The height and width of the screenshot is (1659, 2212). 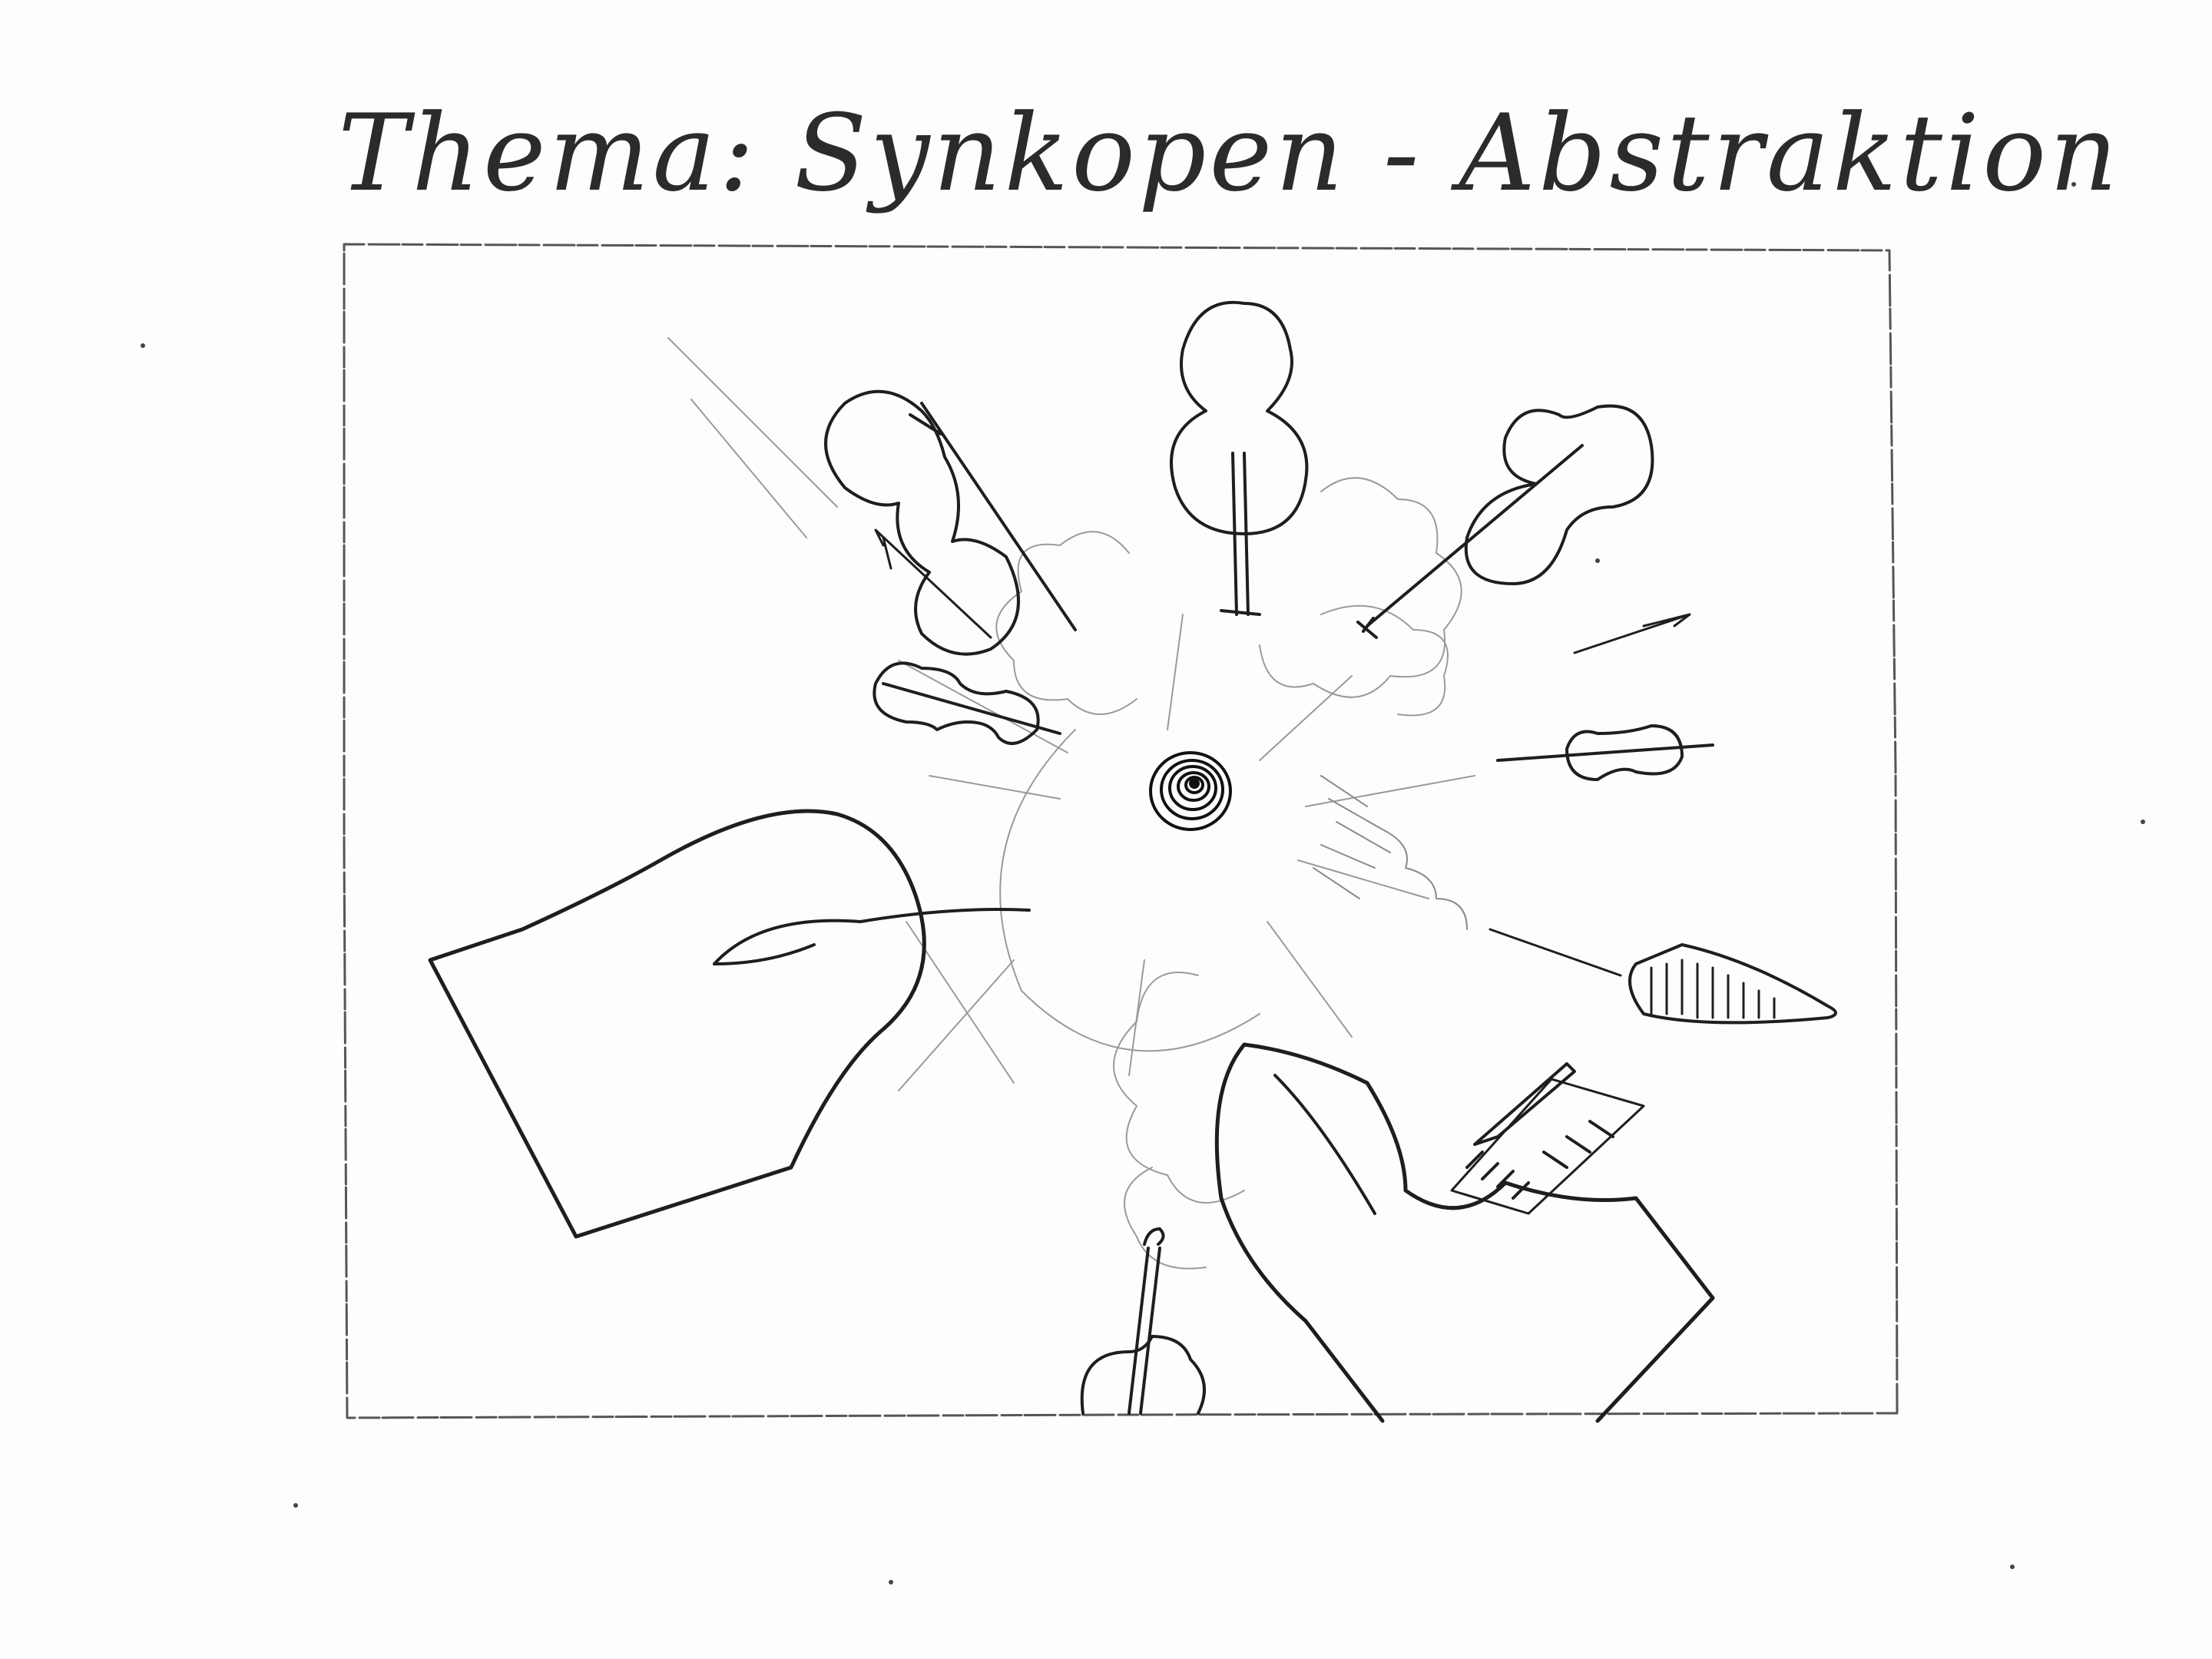 What do you see at coordinates (1240, 458) in the screenshot?
I see `cello-upper-center` at bounding box center [1240, 458].